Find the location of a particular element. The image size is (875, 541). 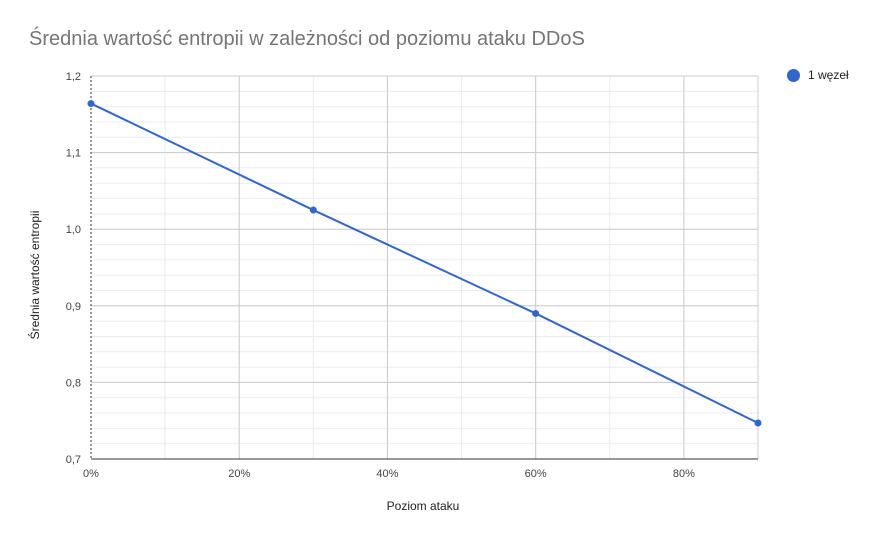

y-tick-label: 0,9 is located at coordinates (73, 307).